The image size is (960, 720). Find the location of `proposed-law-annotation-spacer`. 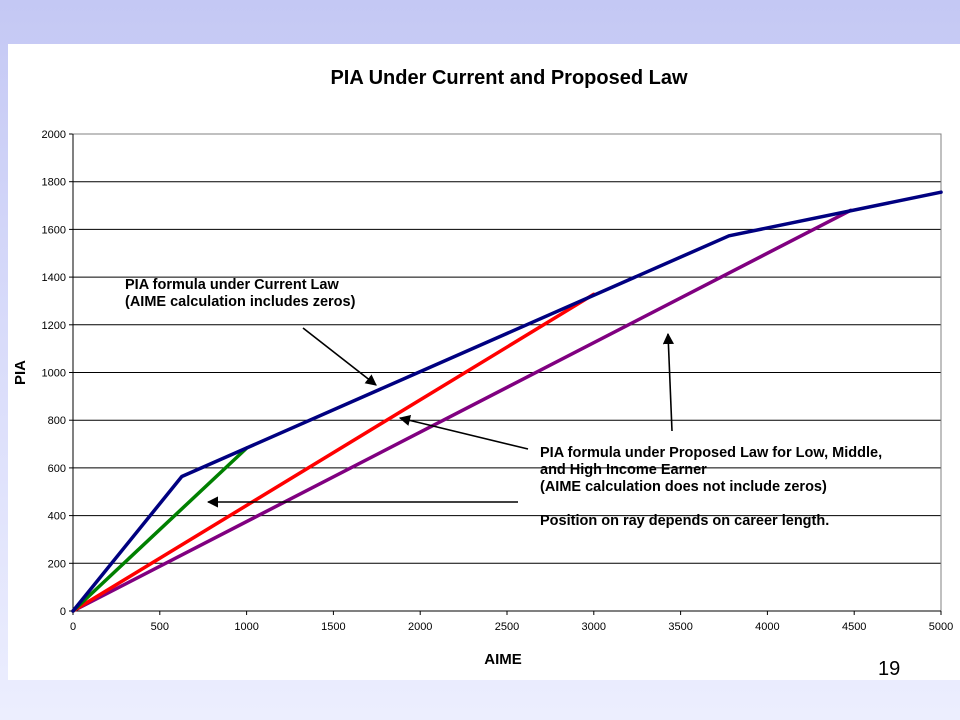

proposed-law-annotation-spacer is located at coordinates (711, 504).